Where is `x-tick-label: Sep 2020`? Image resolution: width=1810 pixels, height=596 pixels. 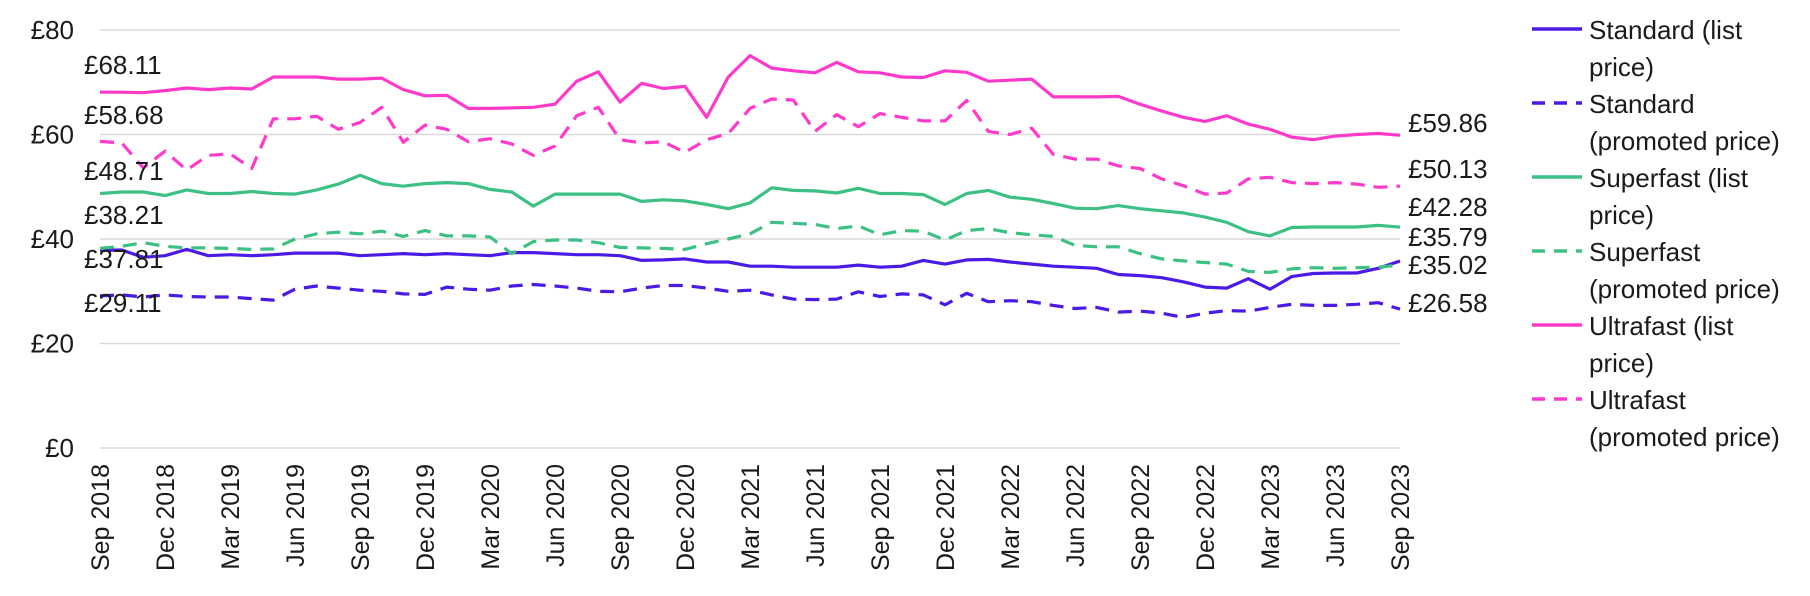 x-tick-label: Sep 2020 is located at coordinates (621, 517).